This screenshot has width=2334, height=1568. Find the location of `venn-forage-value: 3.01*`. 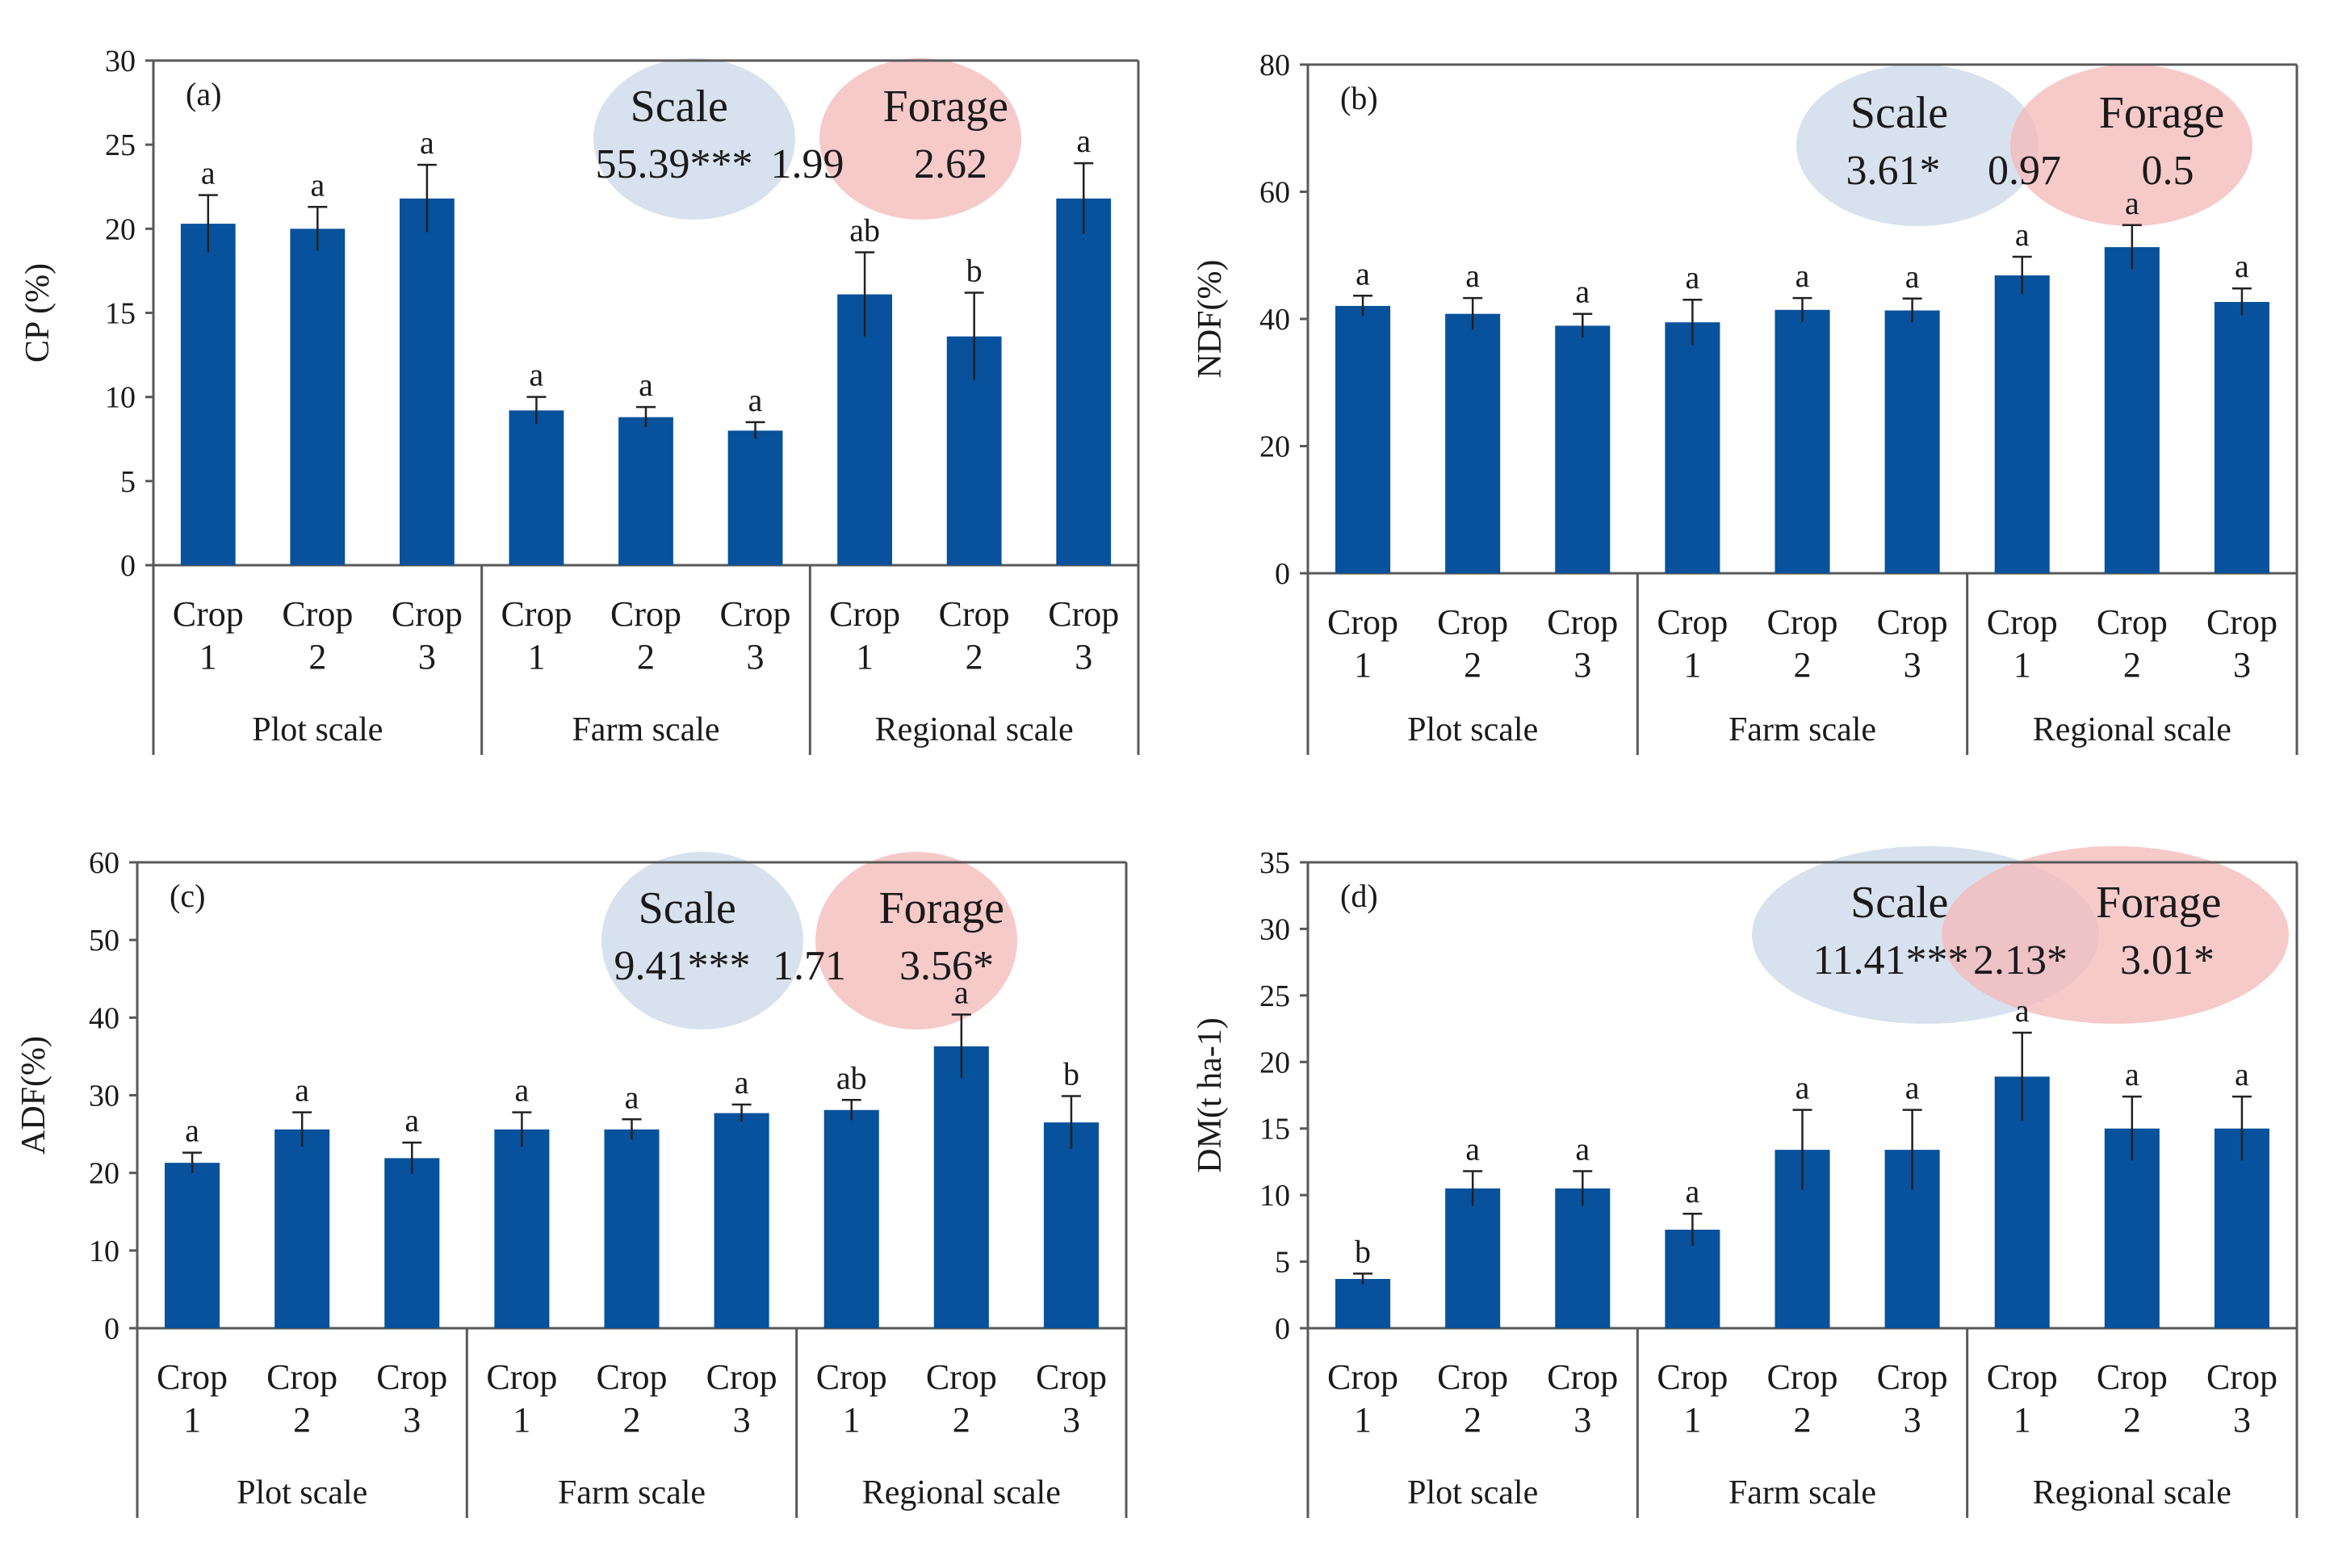

venn-forage-value: 3.01* is located at coordinates (2167, 960).